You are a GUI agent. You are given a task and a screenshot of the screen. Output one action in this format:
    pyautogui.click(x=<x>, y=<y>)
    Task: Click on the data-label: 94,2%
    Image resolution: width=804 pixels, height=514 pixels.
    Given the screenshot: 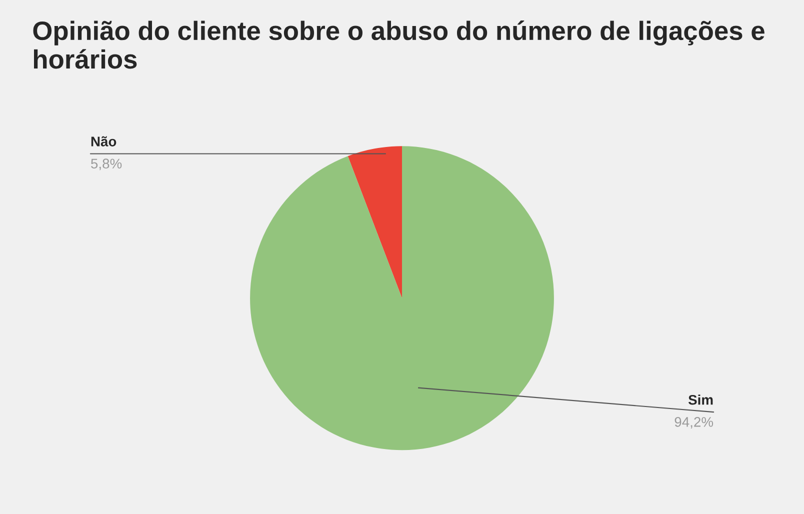 What is the action you would take?
    pyautogui.click(x=694, y=422)
    